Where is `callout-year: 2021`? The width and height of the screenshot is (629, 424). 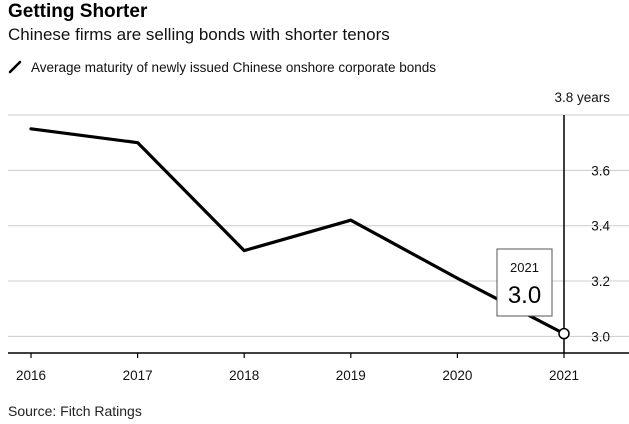
callout-year: 2021 is located at coordinates (524, 267).